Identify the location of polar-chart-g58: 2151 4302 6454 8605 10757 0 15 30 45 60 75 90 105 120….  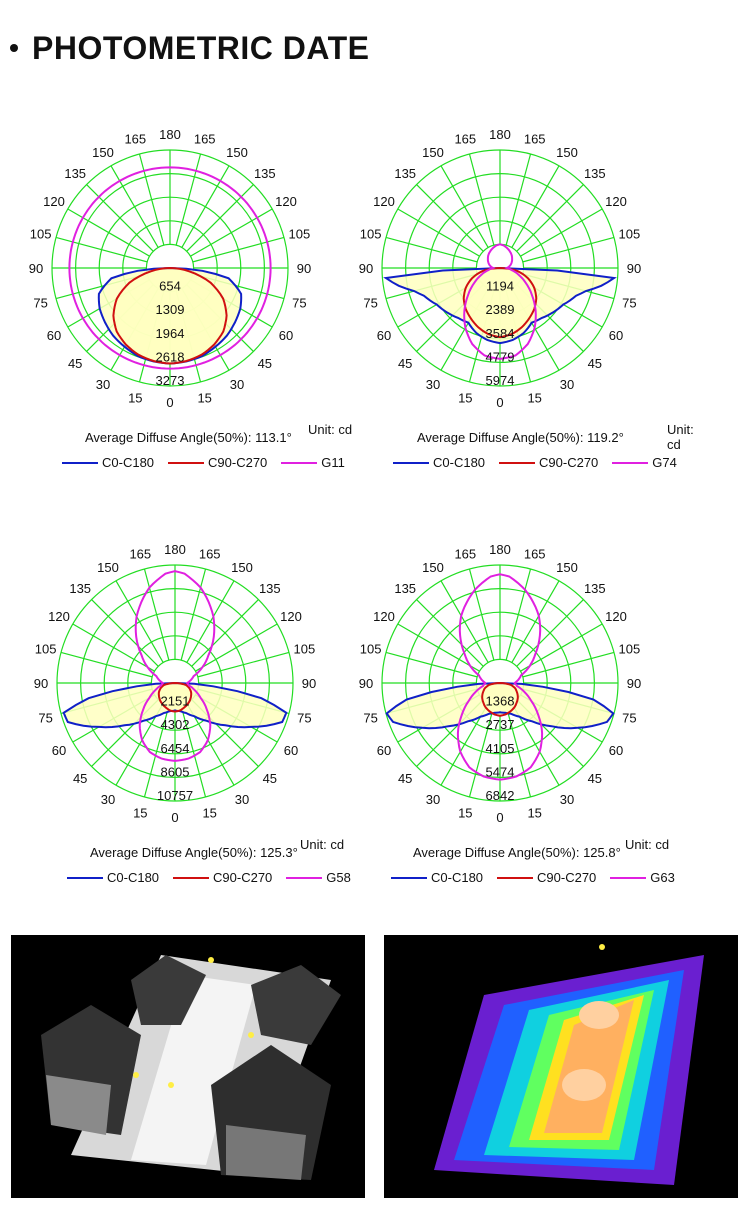
(207, 710).